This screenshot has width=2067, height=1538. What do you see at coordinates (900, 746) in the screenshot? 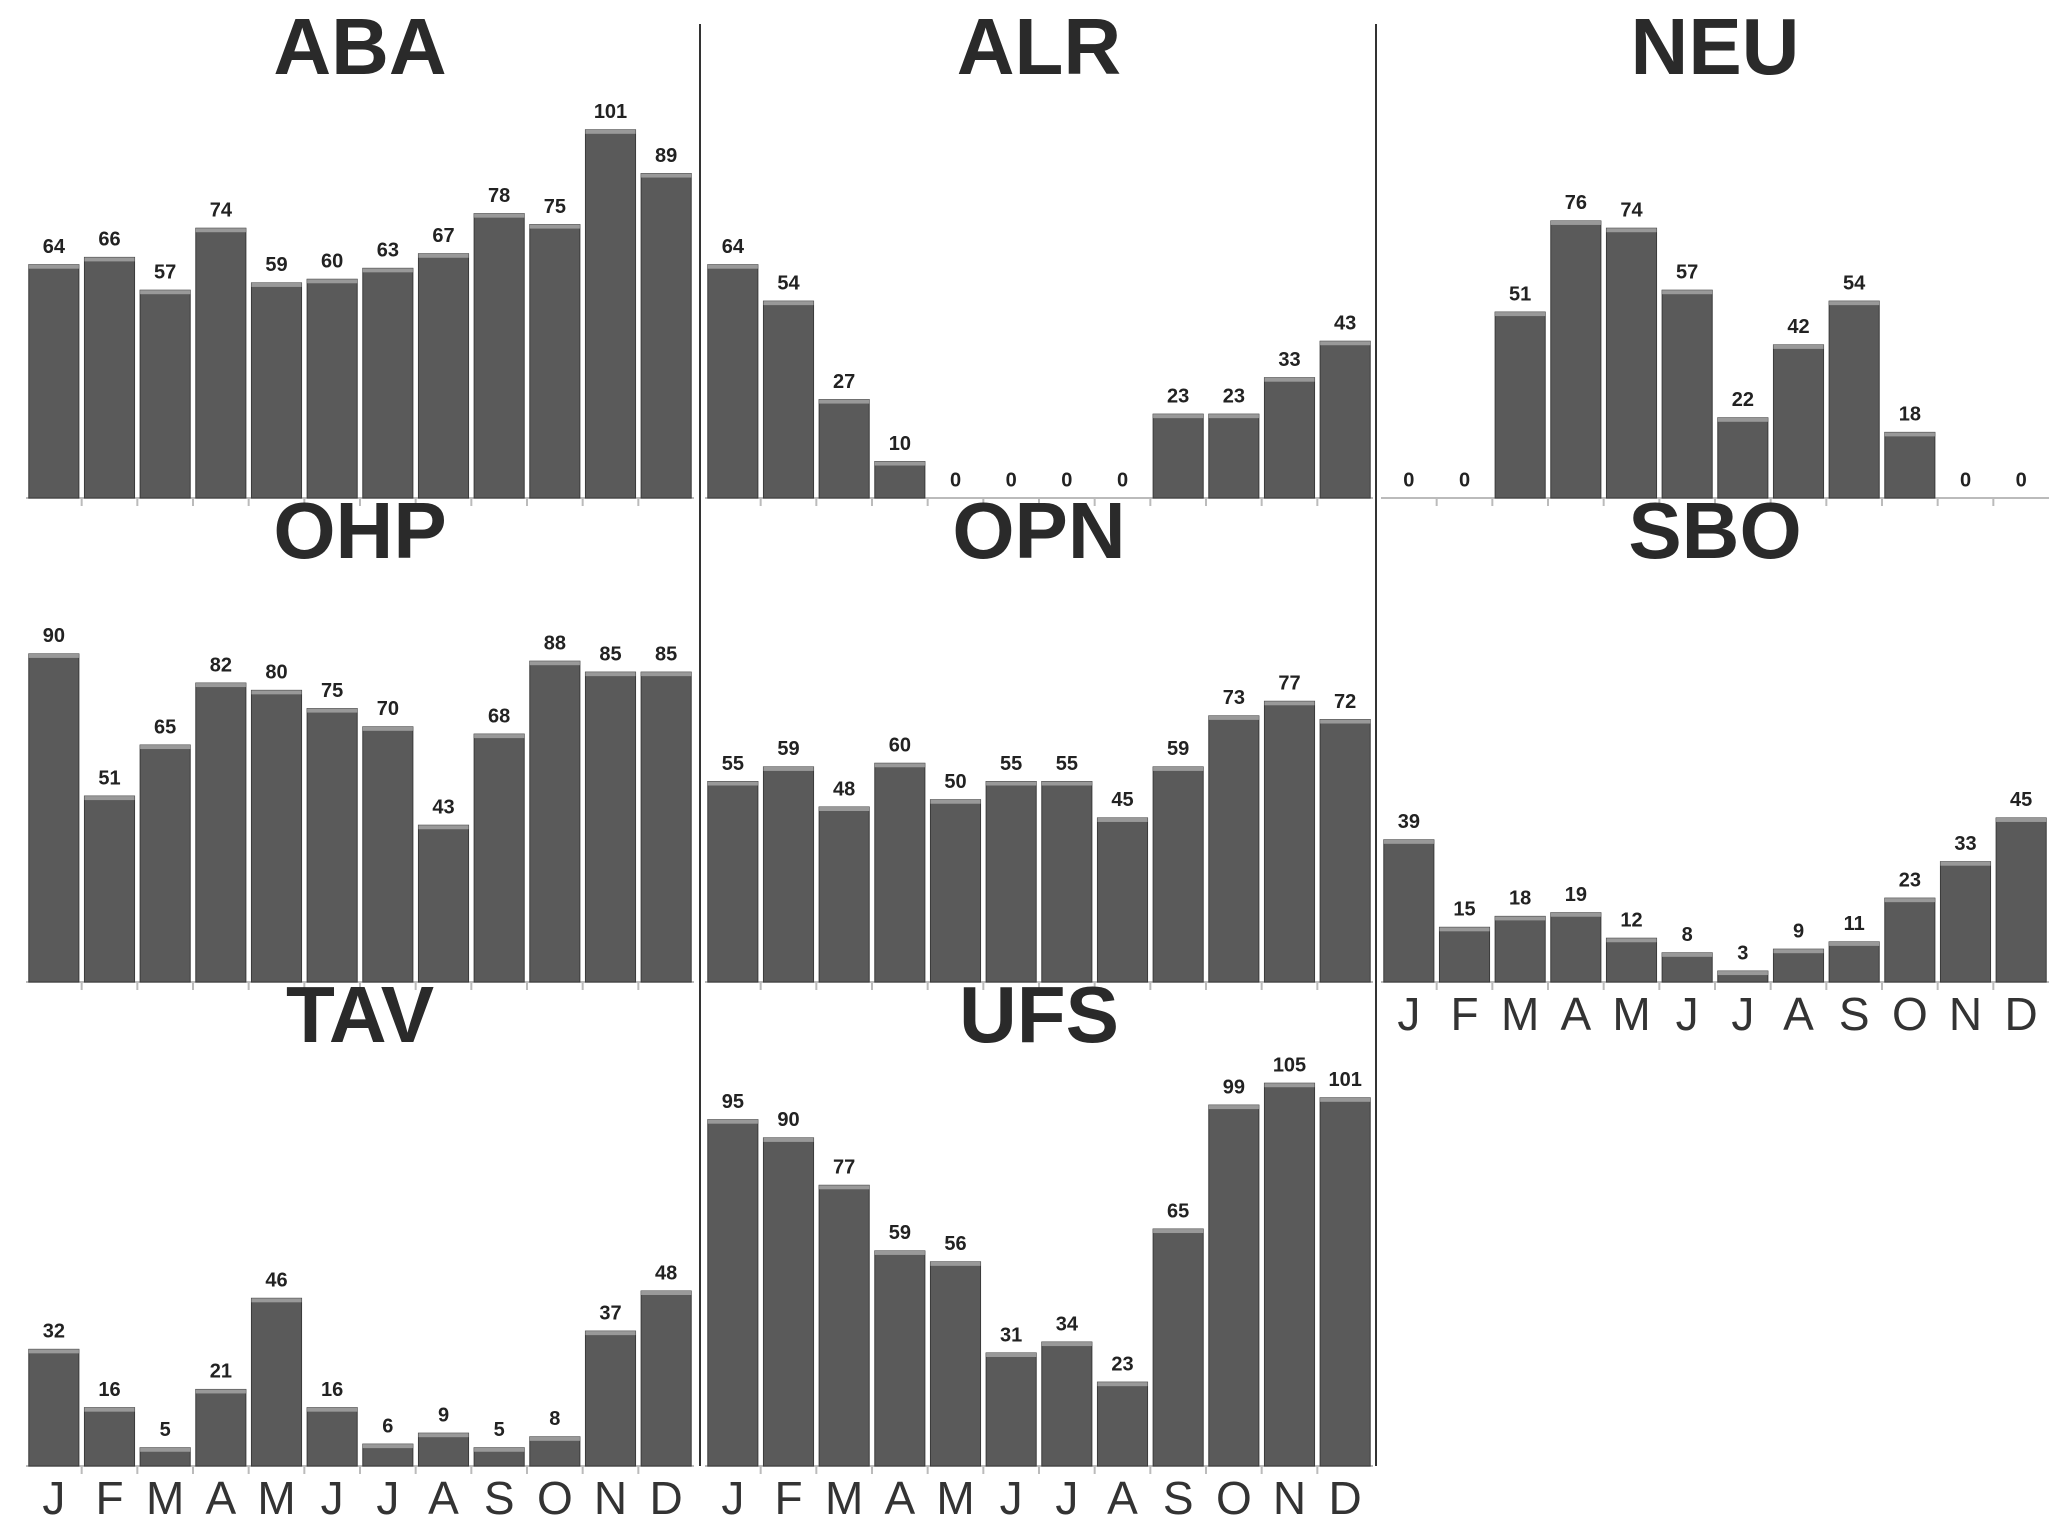
I see `value-label: 60` at bounding box center [900, 746].